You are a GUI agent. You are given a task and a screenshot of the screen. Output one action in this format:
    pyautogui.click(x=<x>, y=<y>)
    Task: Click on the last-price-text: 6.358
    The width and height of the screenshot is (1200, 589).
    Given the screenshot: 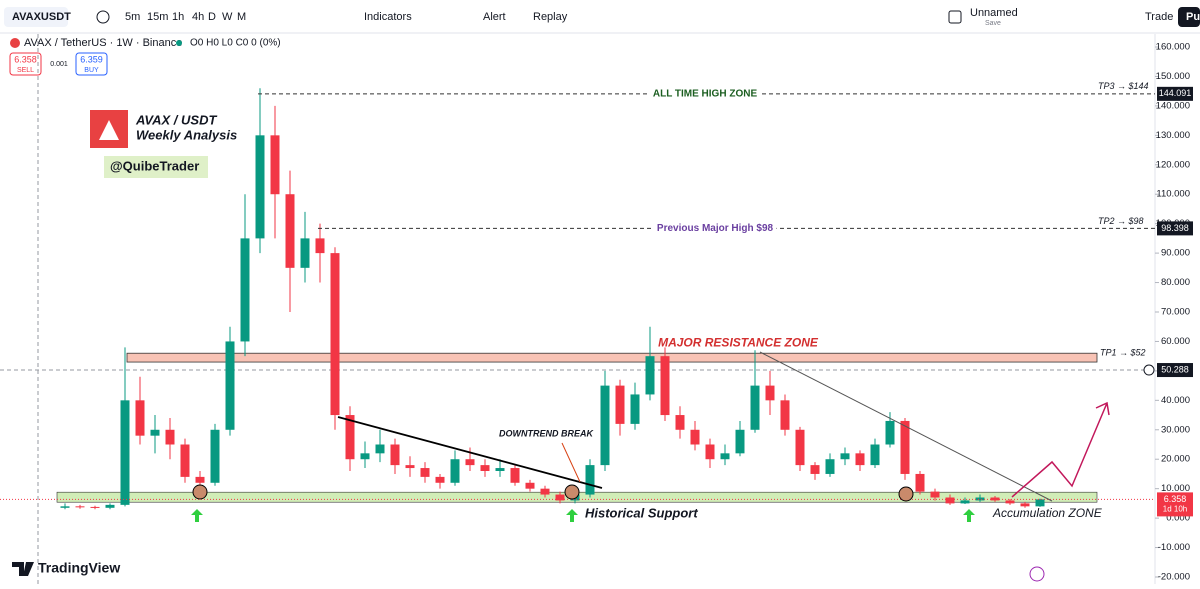 What is the action you would take?
    pyautogui.click(x=1175, y=499)
    